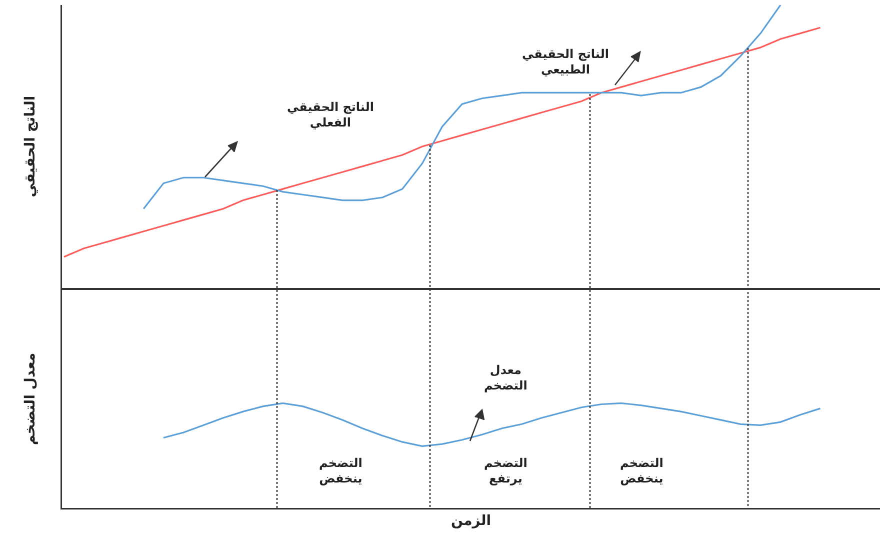 This screenshot has height=537, width=883. I want to click on annotation: التضخم يرتفع, so click(506, 471).